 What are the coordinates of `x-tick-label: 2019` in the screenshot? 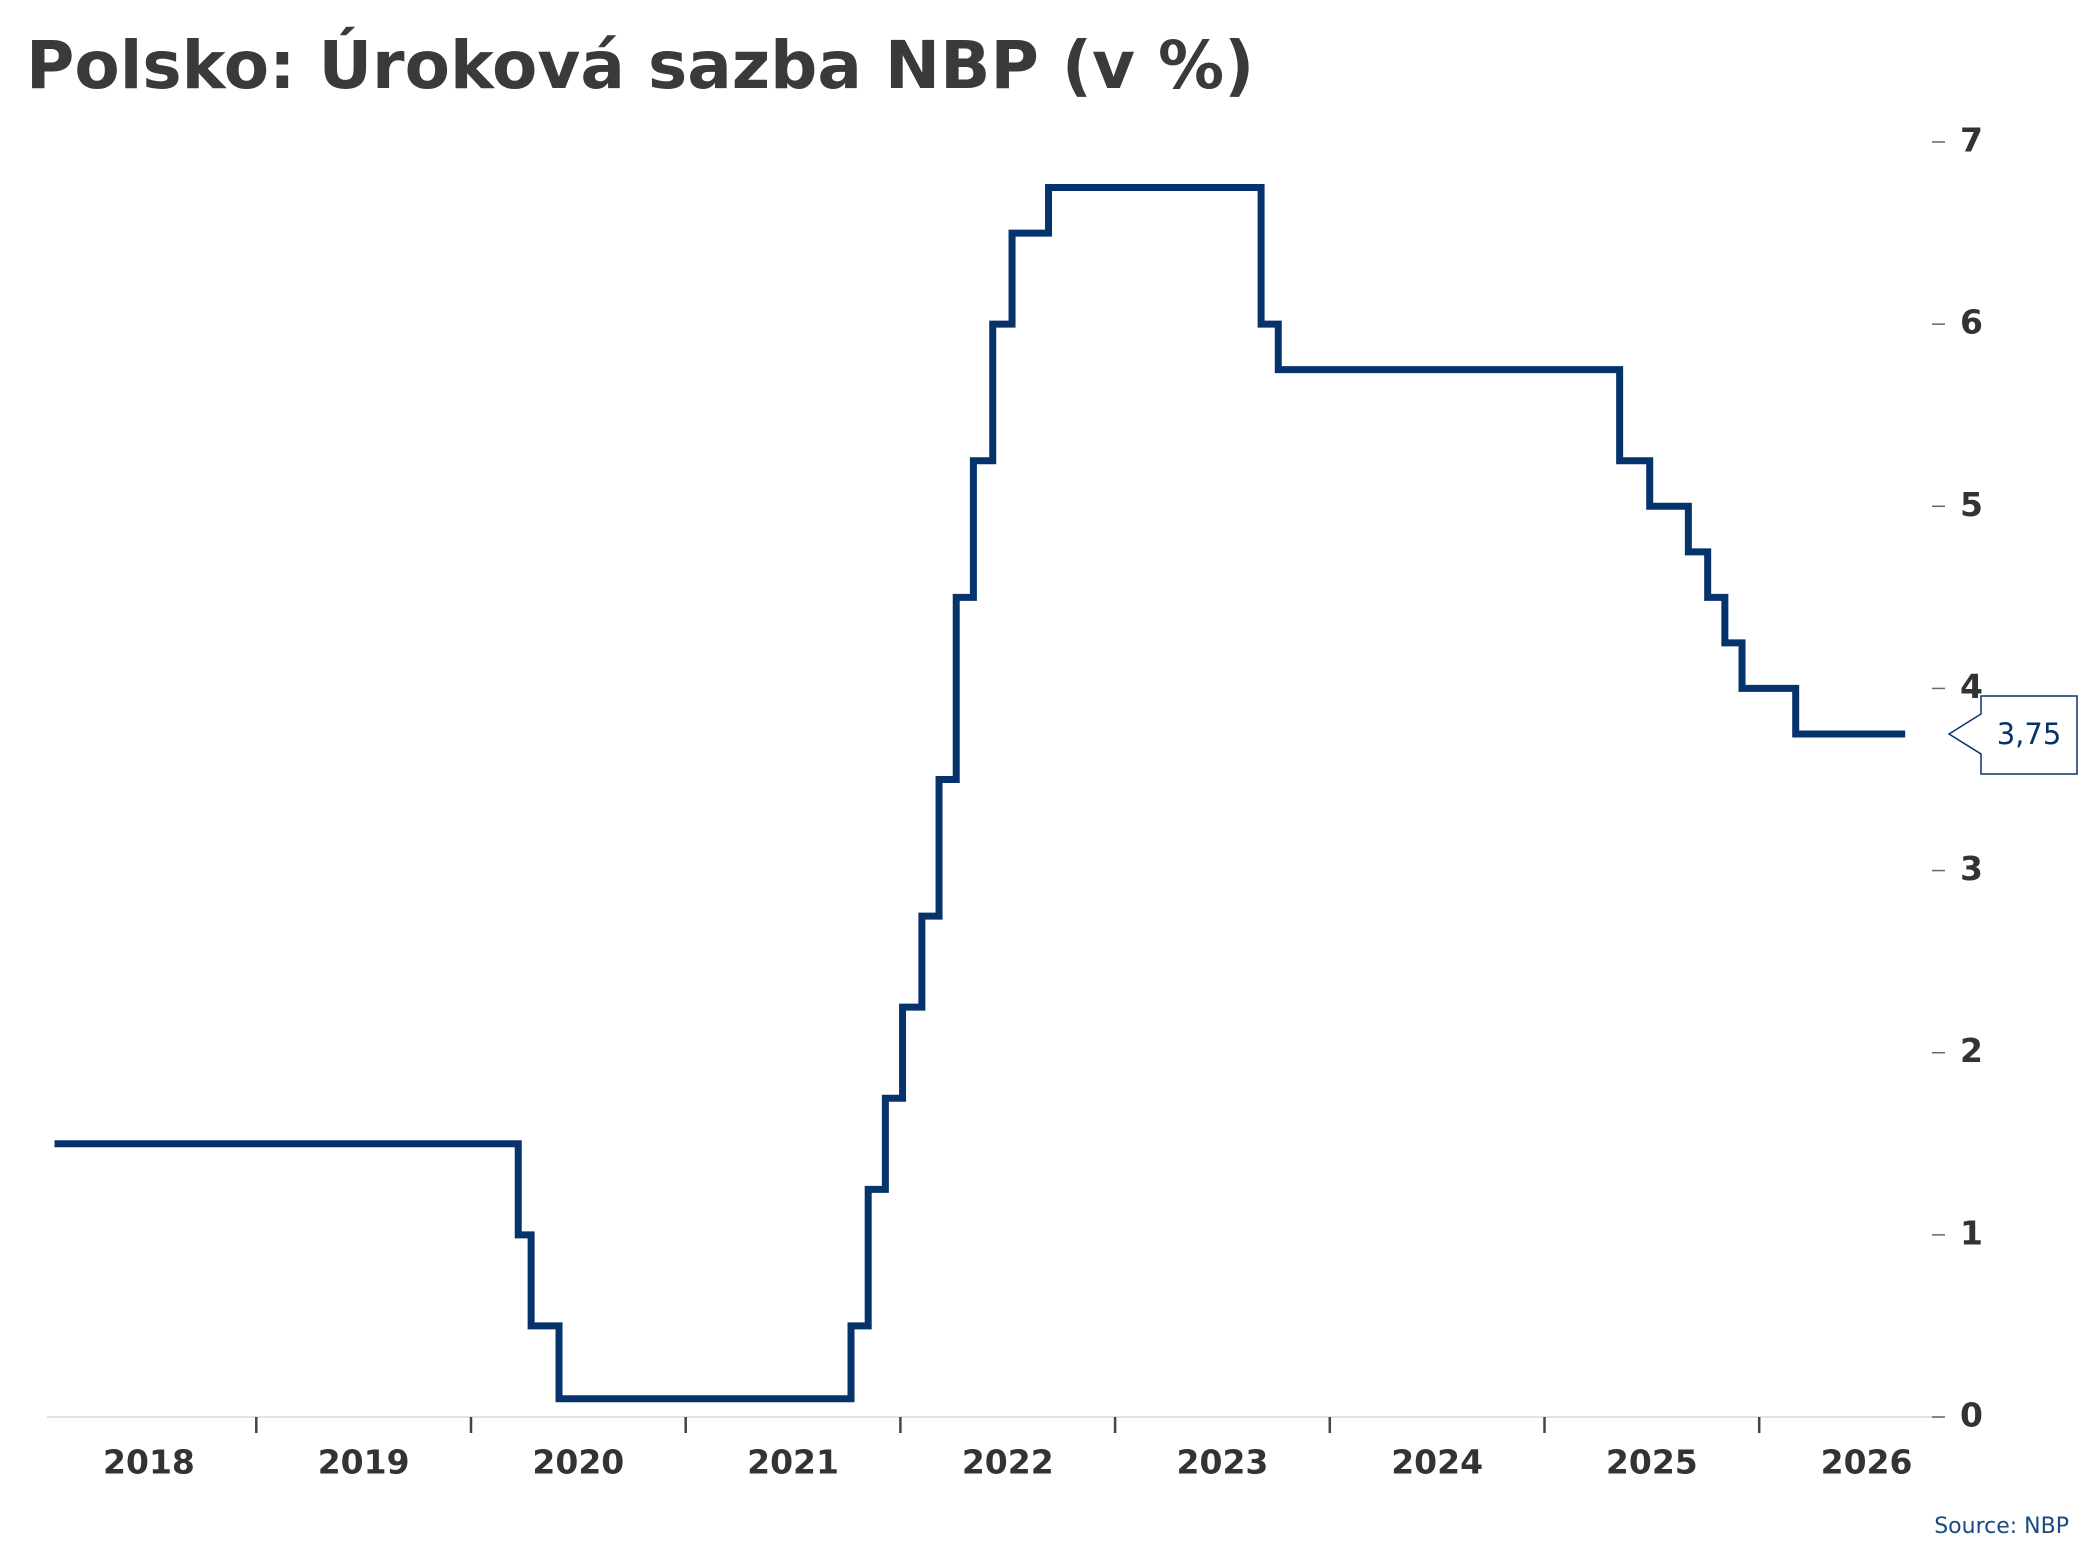 It's located at (364, 1462).